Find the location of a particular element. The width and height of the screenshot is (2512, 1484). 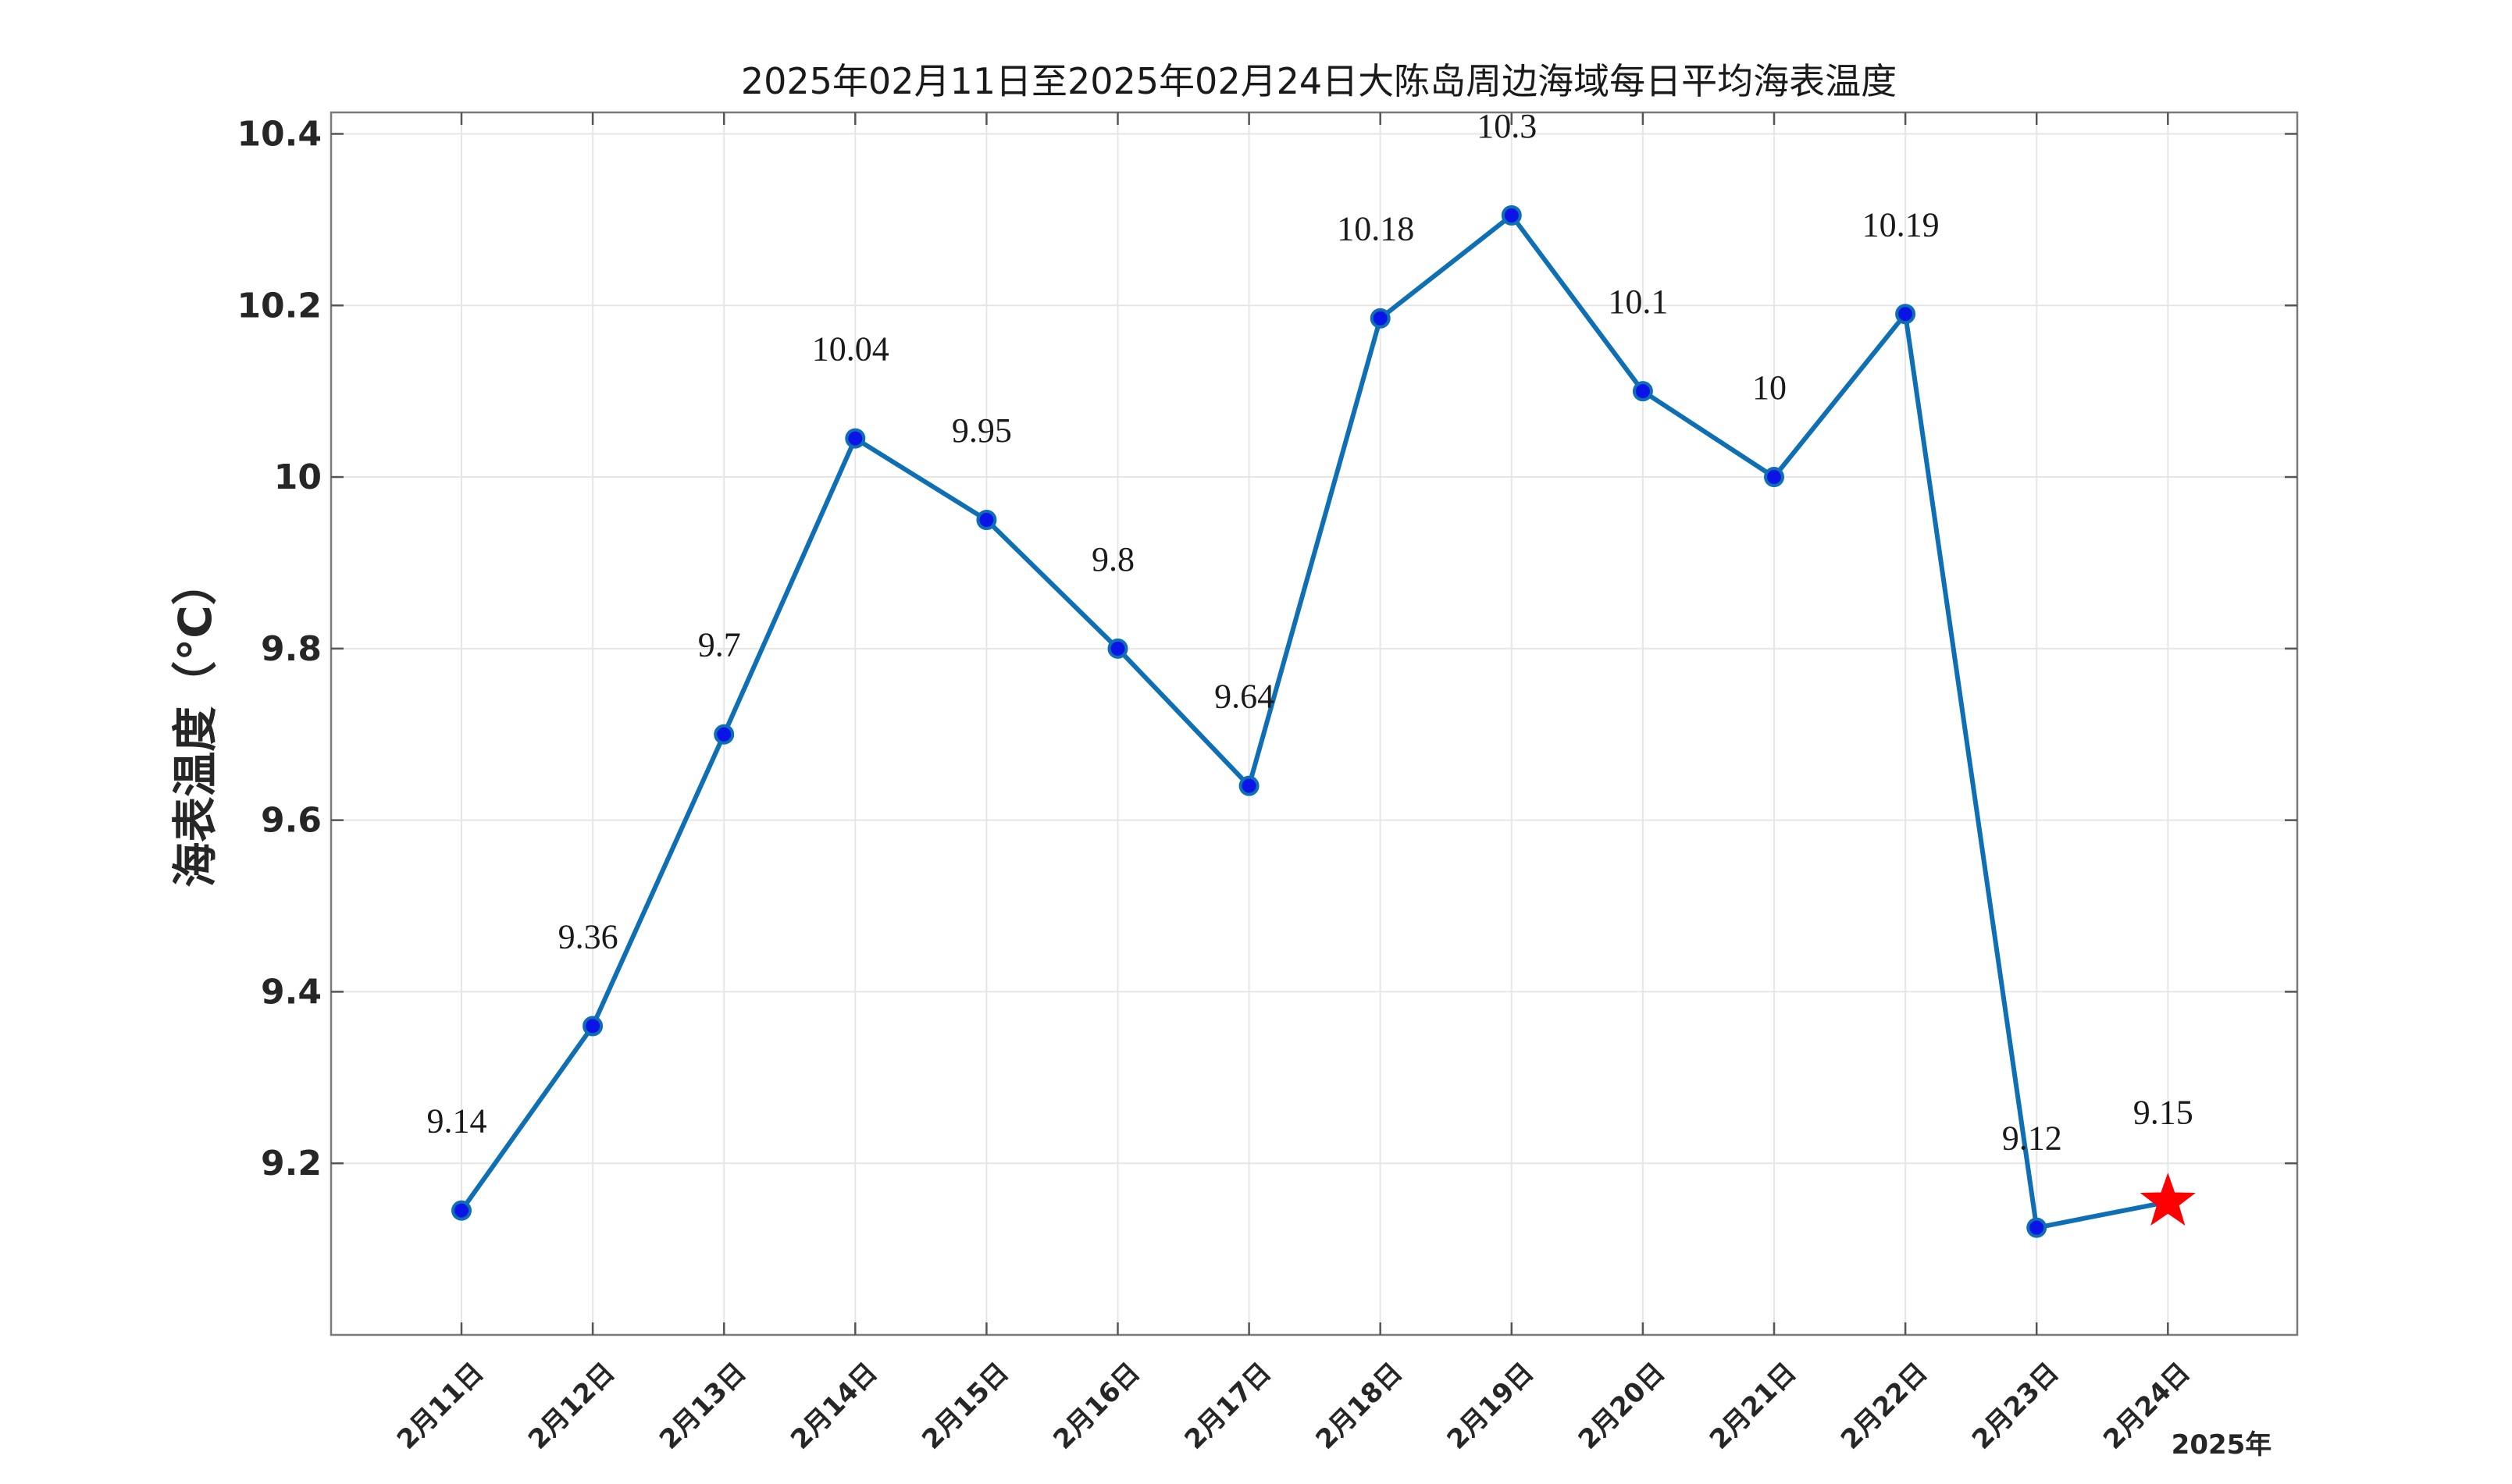

data-label: 9.64 is located at coordinates (1244, 697).